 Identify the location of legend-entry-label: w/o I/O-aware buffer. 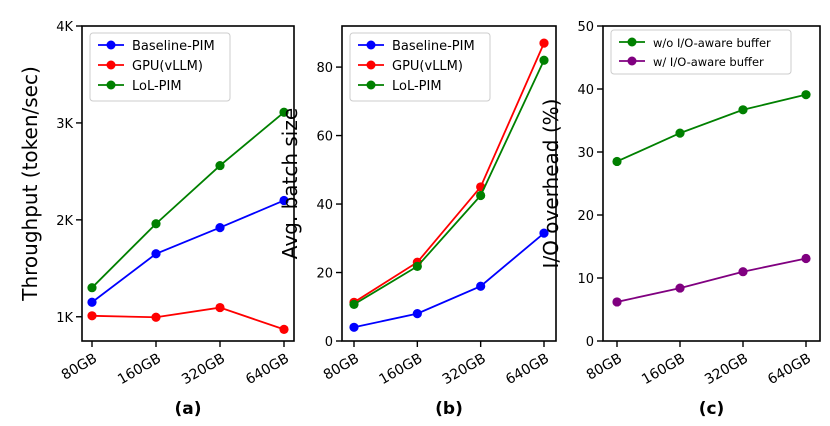
(712, 43).